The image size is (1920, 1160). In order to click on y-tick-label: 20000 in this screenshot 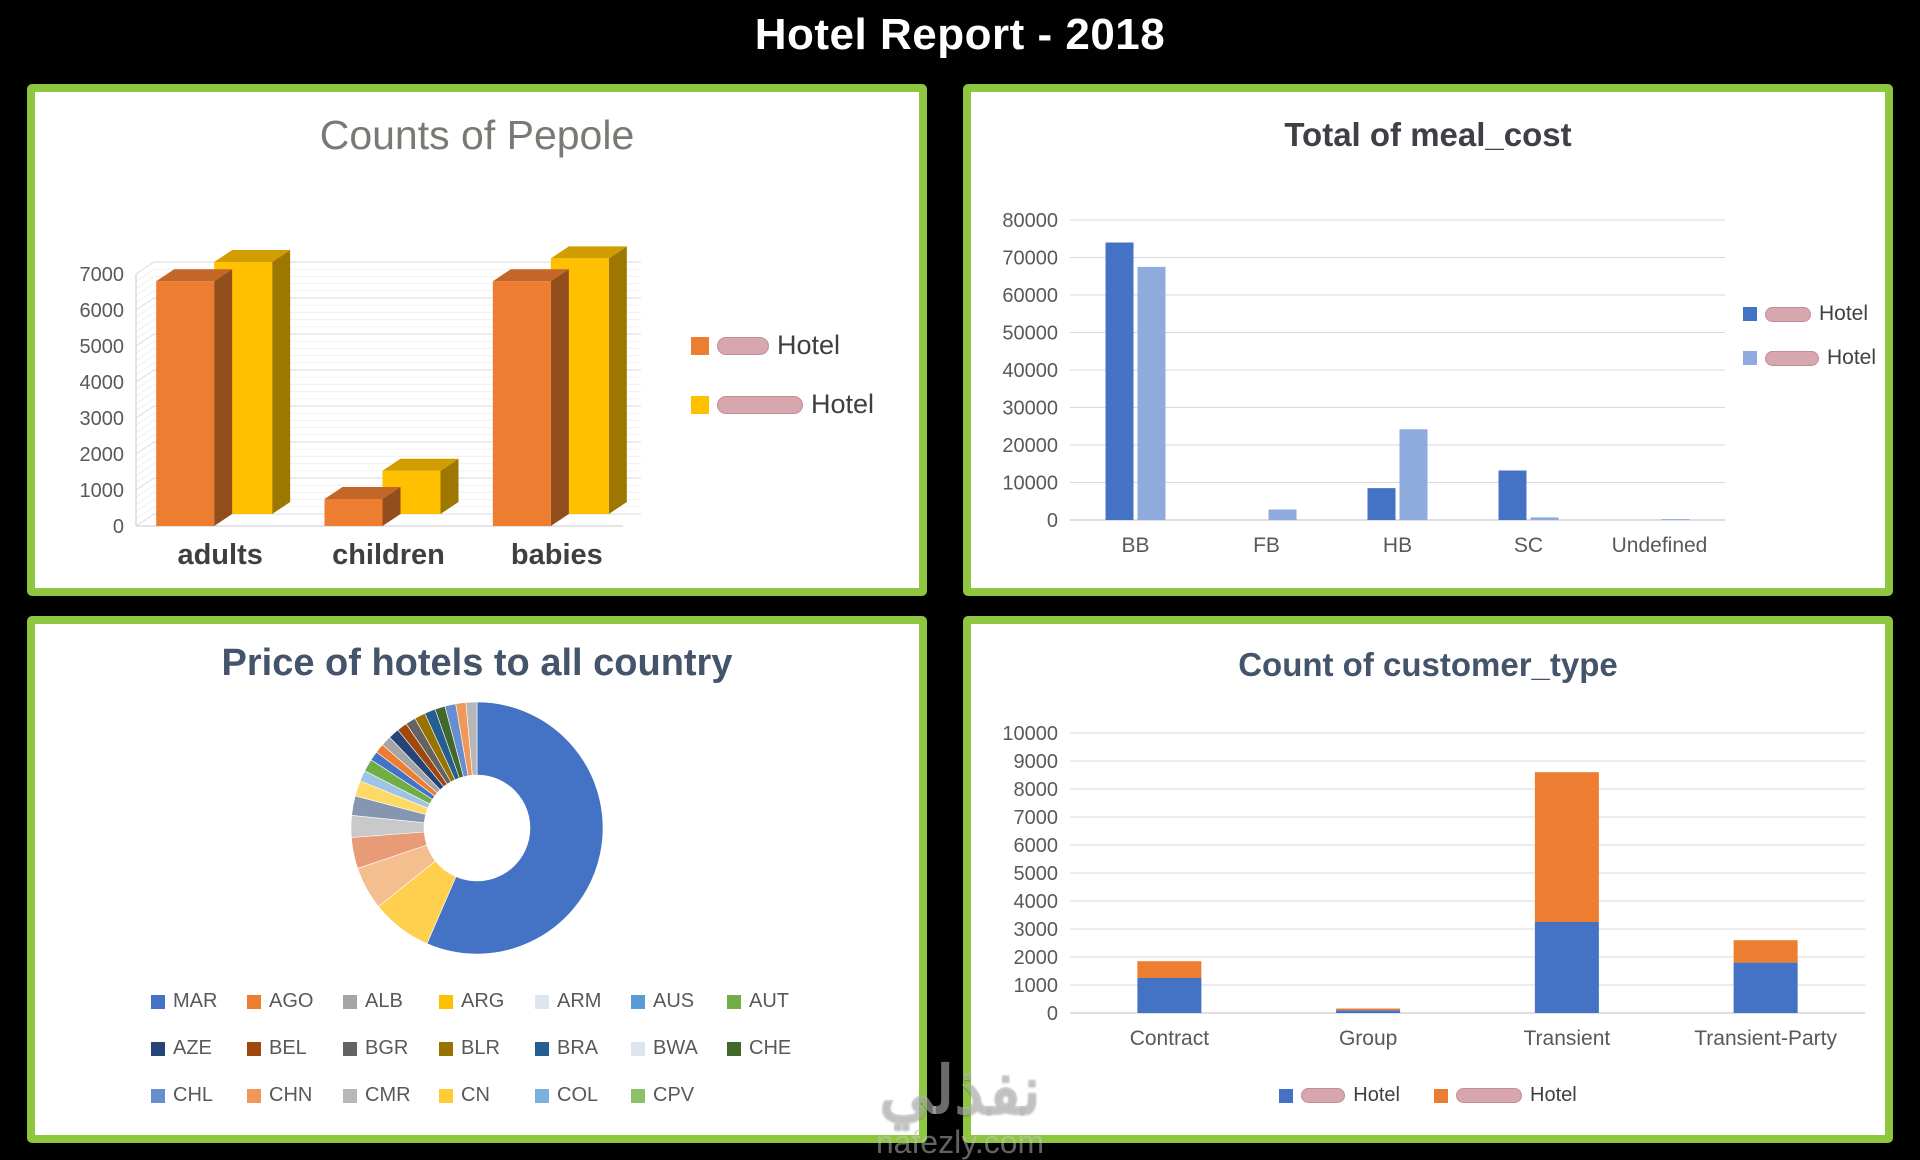, I will do `click(1030, 446)`.